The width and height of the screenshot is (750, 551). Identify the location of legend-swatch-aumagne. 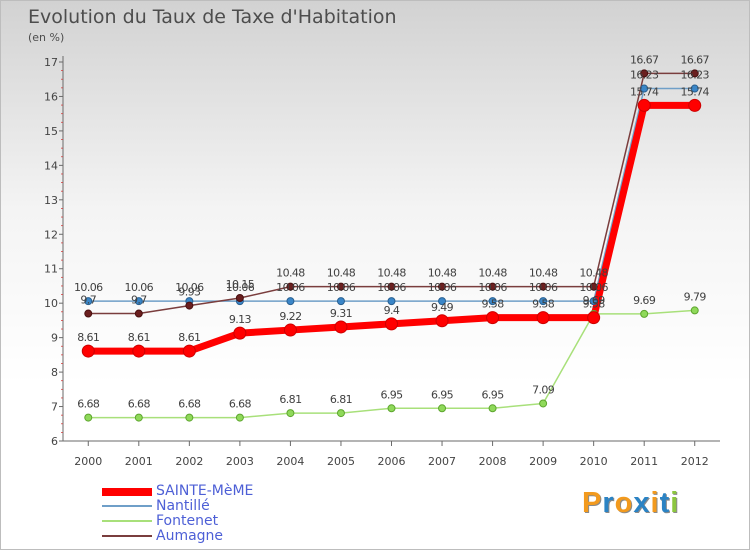
(127, 536).